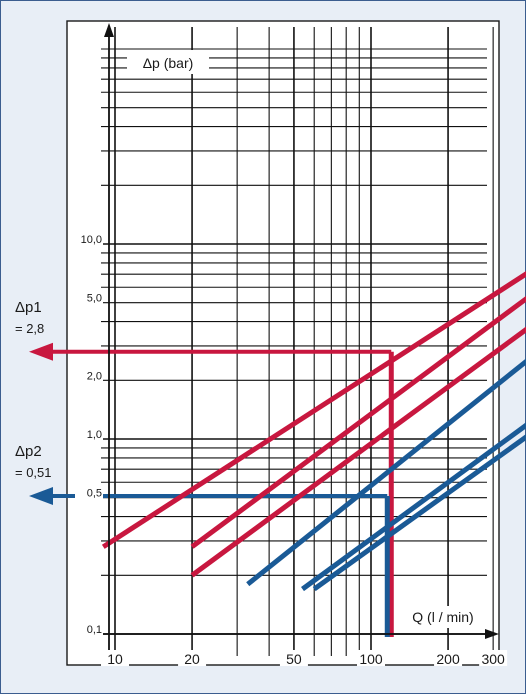  Describe the element at coordinates (33, 389) in the screenshot. I see `annotation-labels: Δp1 = 2,8 Δp2 = 0,51` at that location.